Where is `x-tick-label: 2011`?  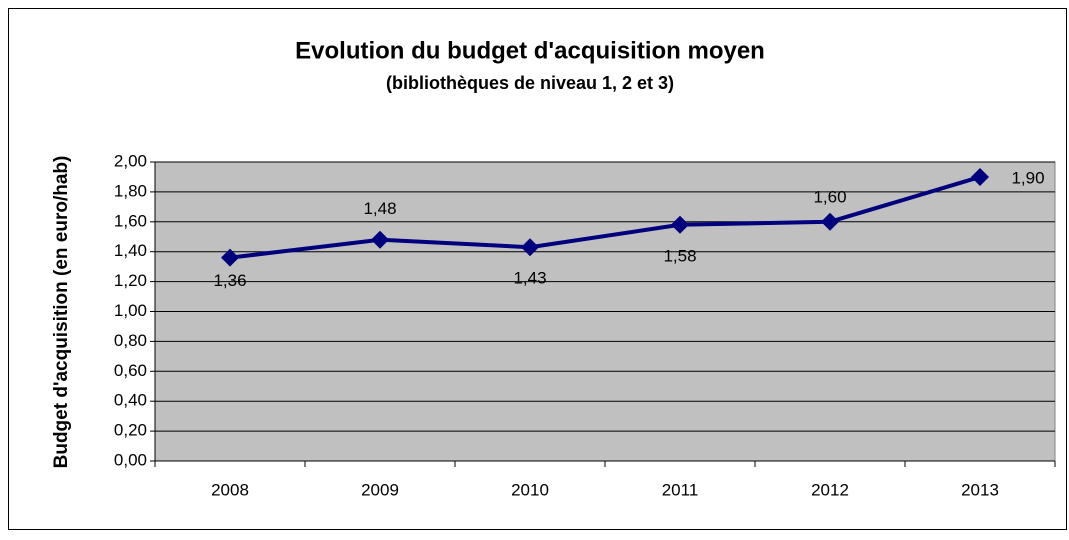
x-tick-label: 2011 is located at coordinates (680, 489).